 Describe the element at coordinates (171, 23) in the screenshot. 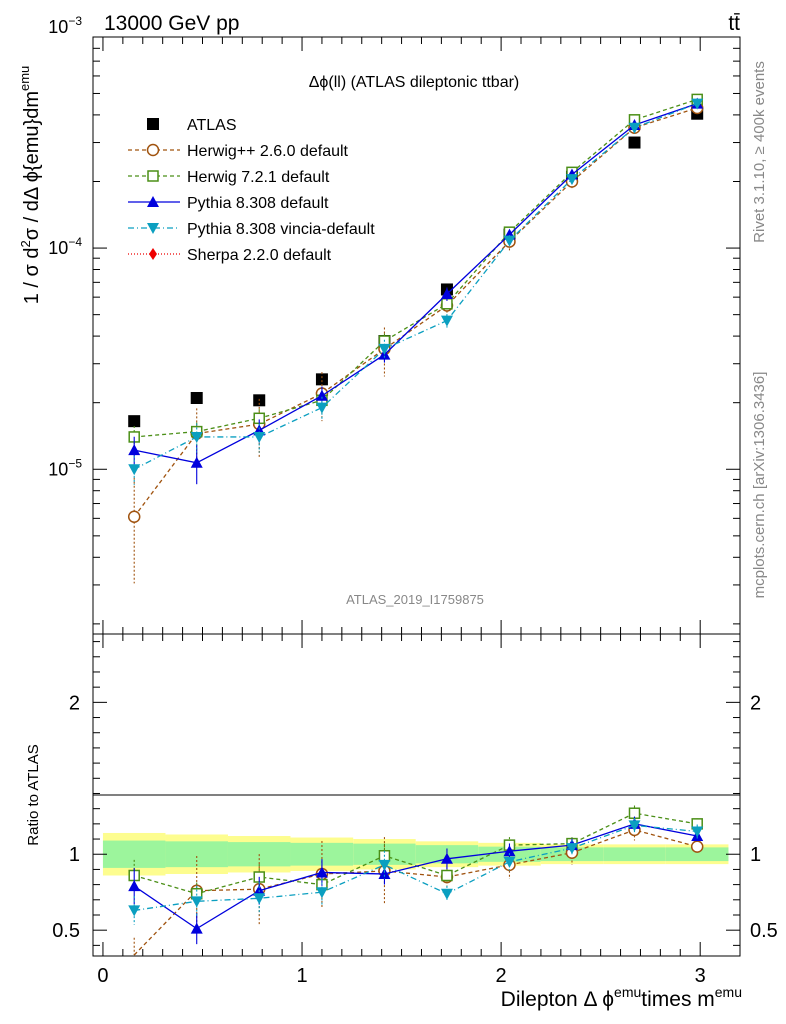

I see `header-left: 13000 GeV pp` at that location.